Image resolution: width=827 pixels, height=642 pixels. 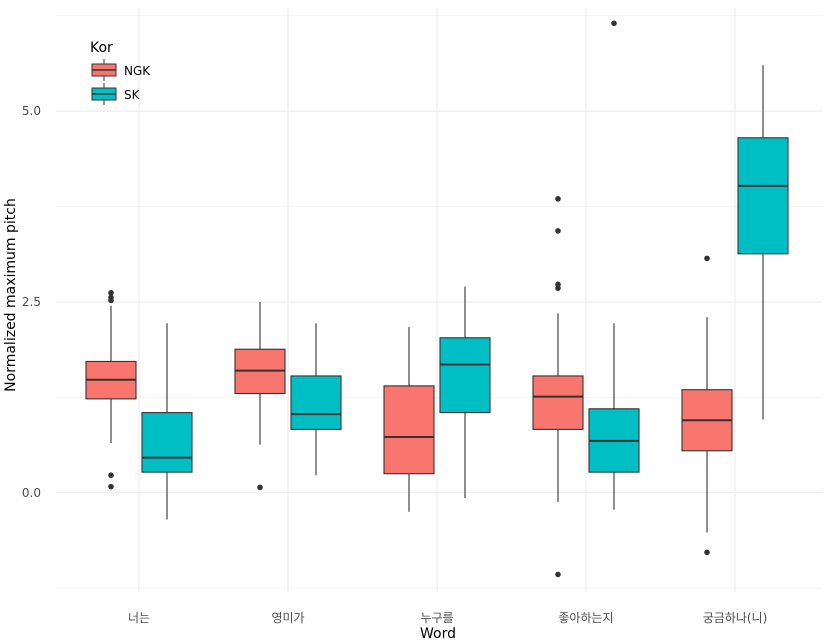 What do you see at coordinates (438, 634) in the screenshot?
I see `x-axis-title: Word` at bounding box center [438, 634].